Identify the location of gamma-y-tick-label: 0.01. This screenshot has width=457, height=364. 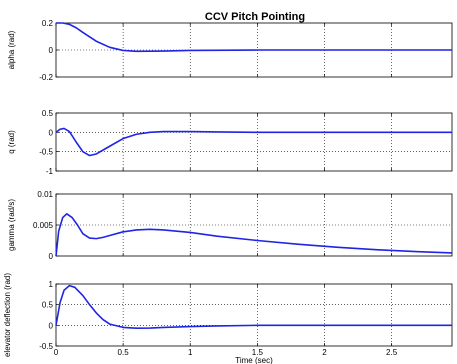
(45, 194).